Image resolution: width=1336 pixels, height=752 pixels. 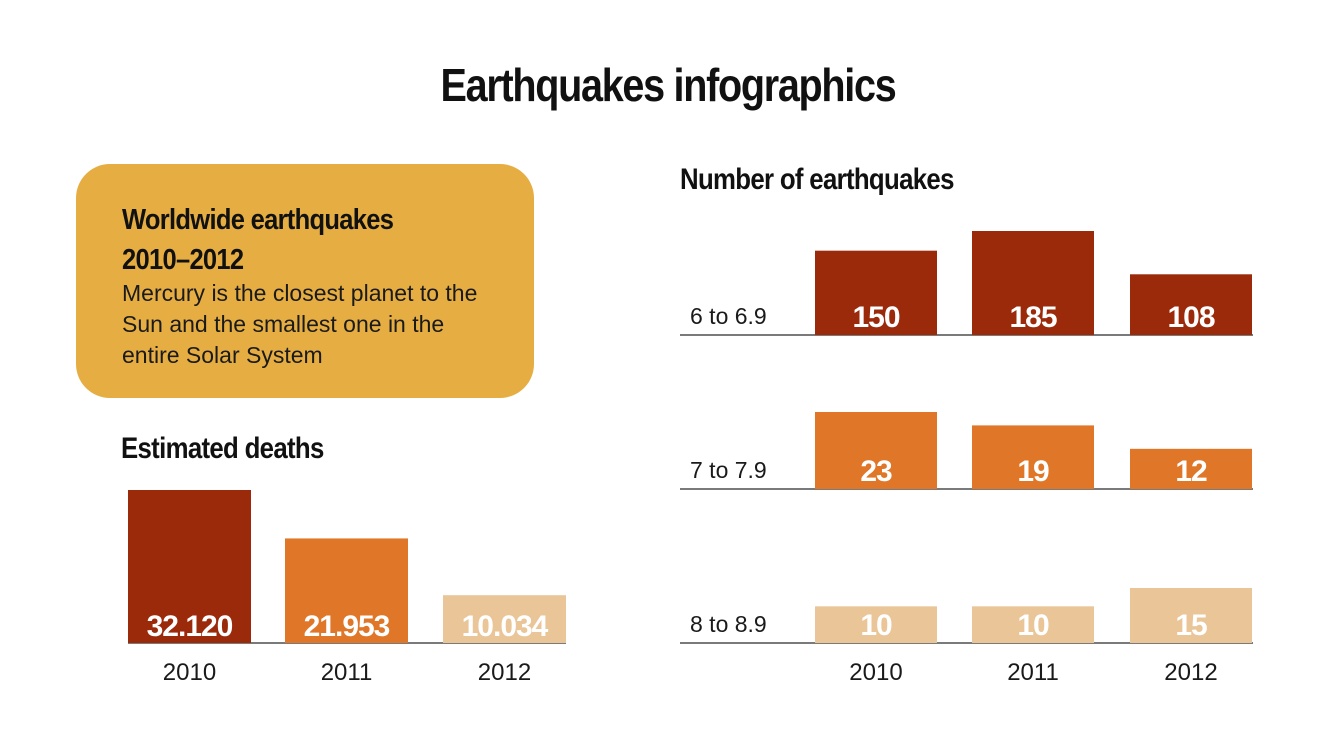 I want to click on deaths-x-tick-2012: 2012, so click(x=504, y=672).